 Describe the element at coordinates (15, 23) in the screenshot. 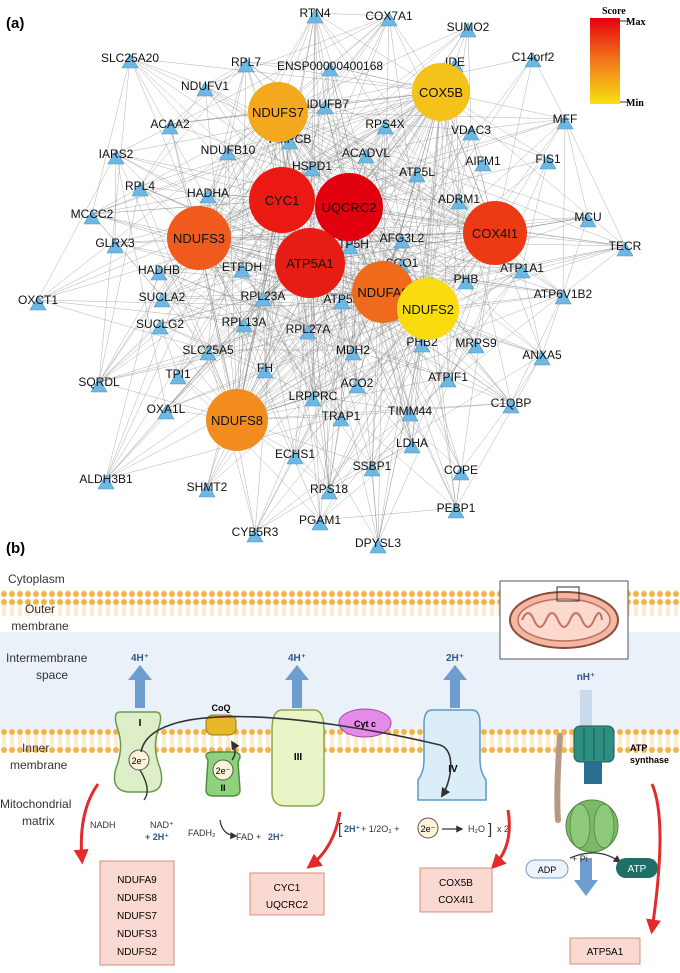

I see `panel-a-label: (a)` at that location.